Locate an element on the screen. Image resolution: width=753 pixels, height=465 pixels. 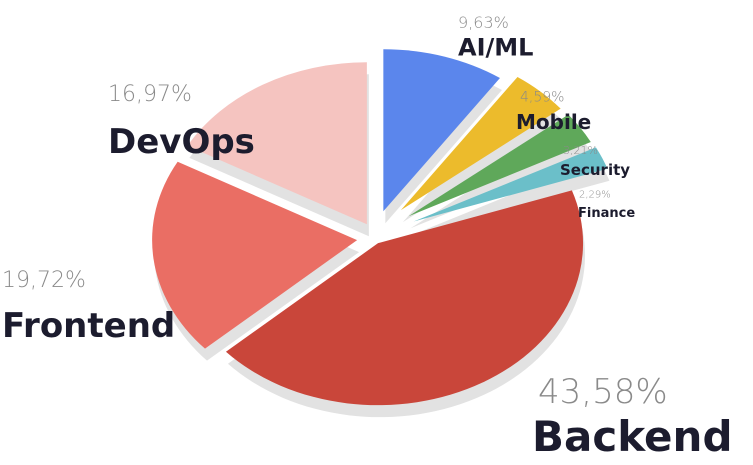
value-label: 16,97% is located at coordinates (150, 94).